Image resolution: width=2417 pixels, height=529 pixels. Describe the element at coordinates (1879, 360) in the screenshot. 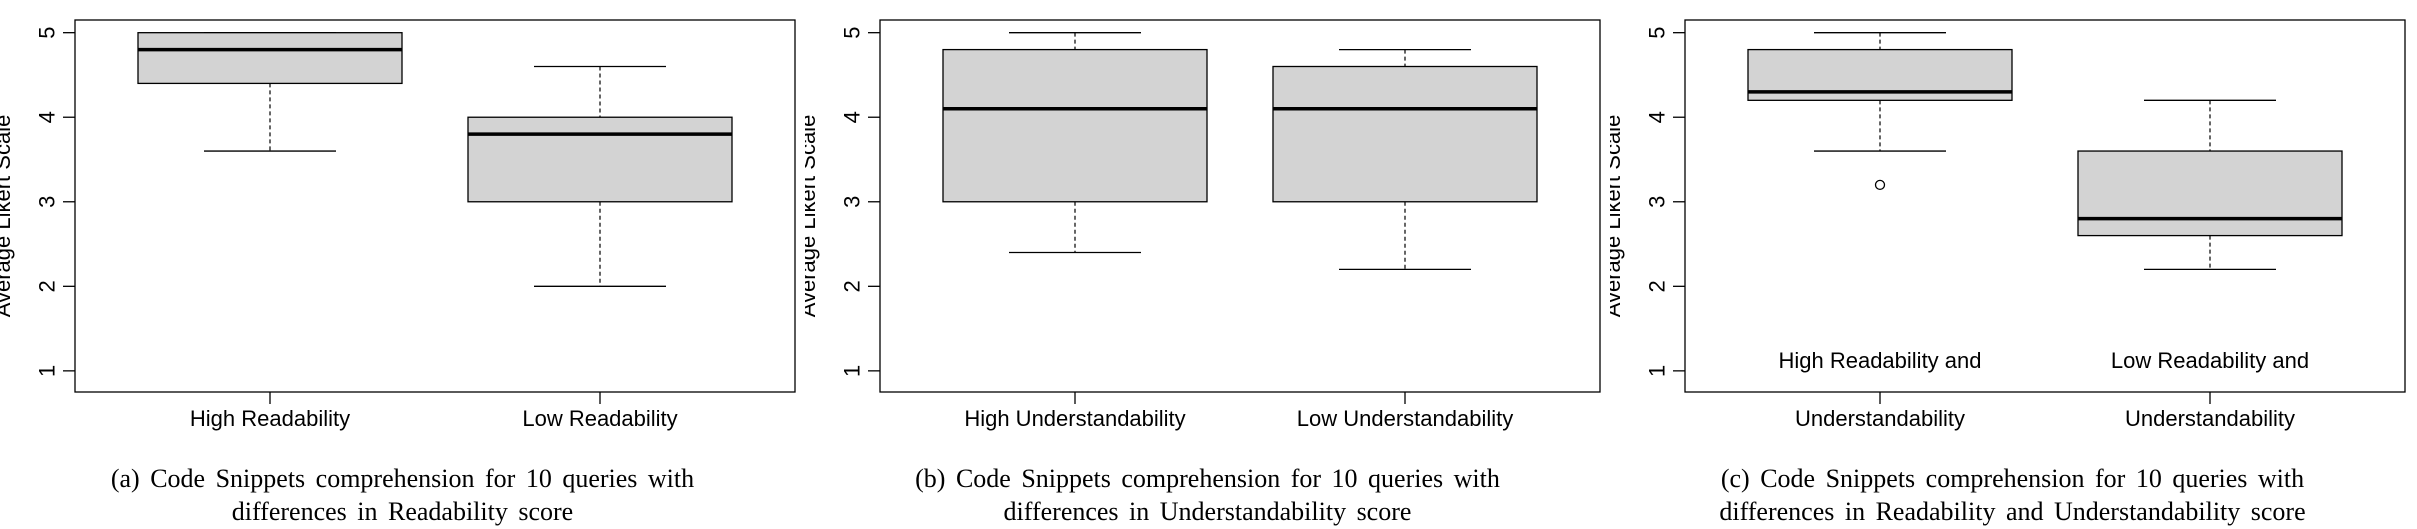

I see `x-tick-label: High Readability and` at that location.